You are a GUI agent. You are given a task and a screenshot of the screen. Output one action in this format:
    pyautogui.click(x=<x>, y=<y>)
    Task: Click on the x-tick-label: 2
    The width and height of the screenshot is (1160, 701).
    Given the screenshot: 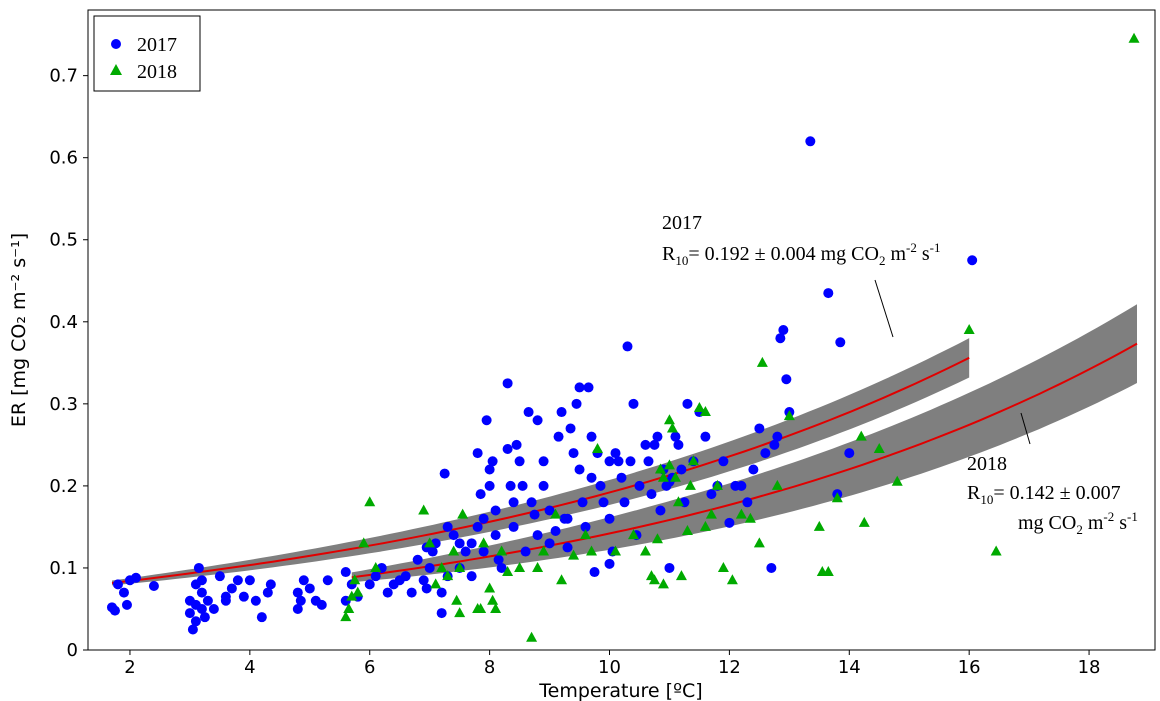 What is the action you would take?
    pyautogui.click(x=129, y=667)
    